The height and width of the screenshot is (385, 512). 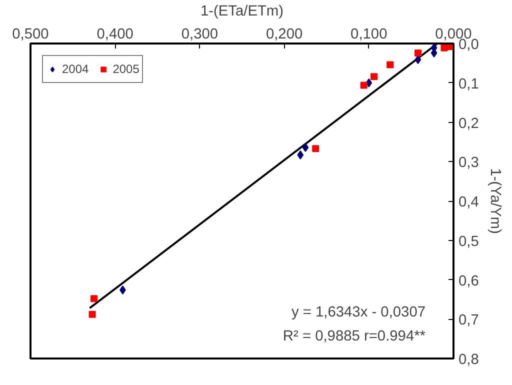 I want to click on x-tick-label: 0,300, so click(x=199, y=34).